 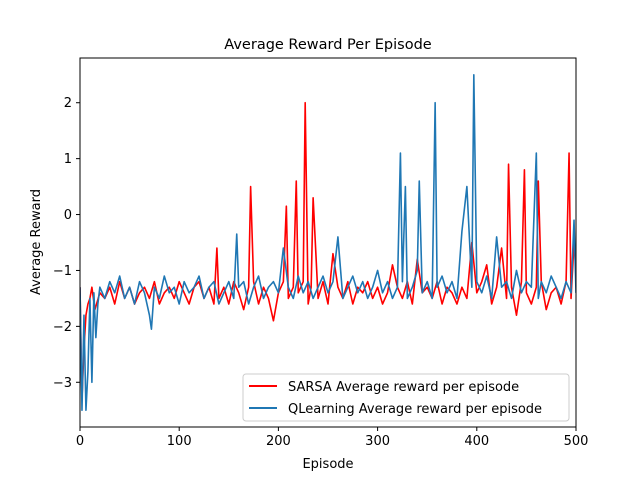 I want to click on x-tick-label: 100, so click(x=179, y=441).